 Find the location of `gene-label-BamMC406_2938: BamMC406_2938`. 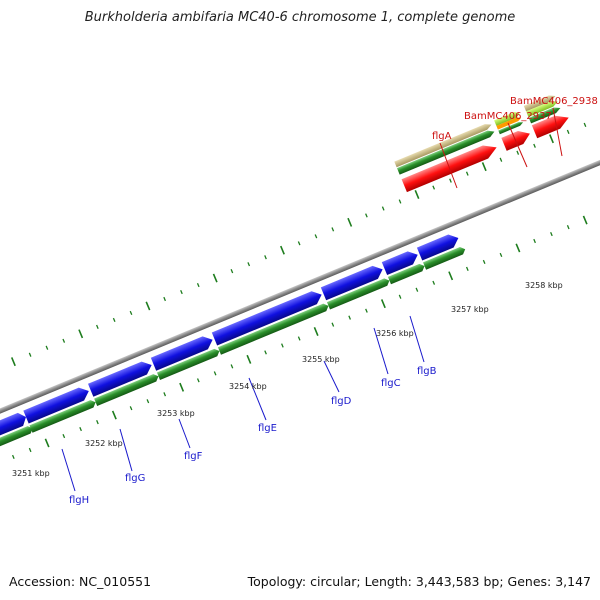

gene-label-BamMC406_2938: BamMC406_2938 is located at coordinates (554, 101).